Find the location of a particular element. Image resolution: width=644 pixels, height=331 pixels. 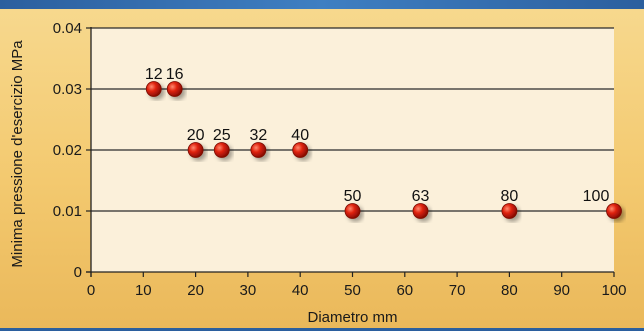

x-tick-label: 90 is located at coordinates (561, 290).